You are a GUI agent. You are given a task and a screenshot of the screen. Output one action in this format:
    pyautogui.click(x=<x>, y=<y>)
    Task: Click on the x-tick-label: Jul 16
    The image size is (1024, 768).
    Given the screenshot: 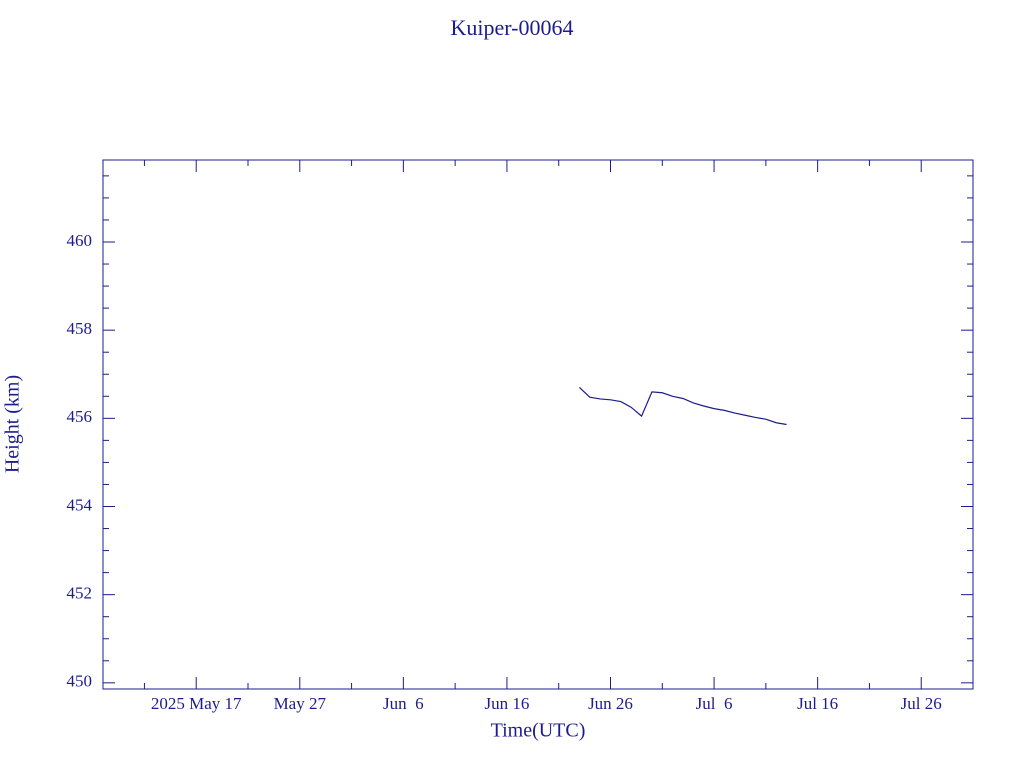 What is the action you would take?
    pyautogui.click(x=817, y=703)
    